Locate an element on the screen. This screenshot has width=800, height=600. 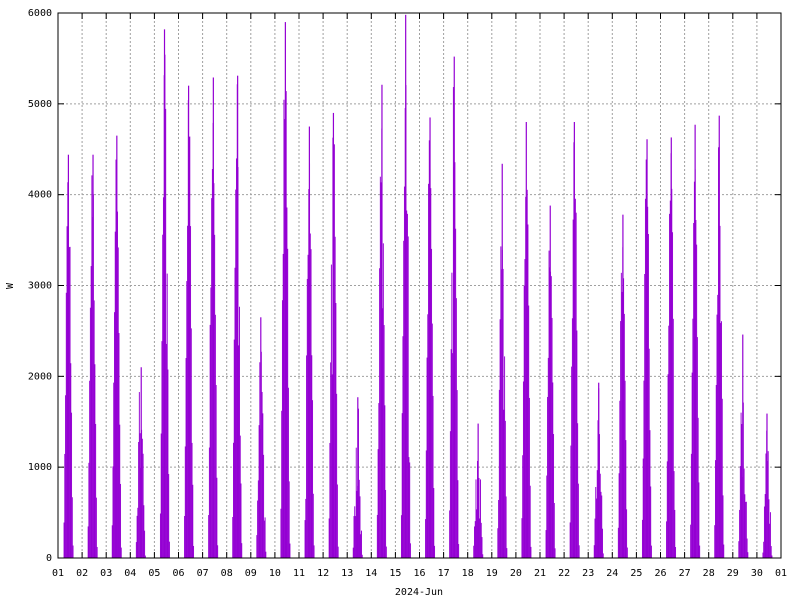
x-tick-label: 26 is located at coordinates (660, 573).